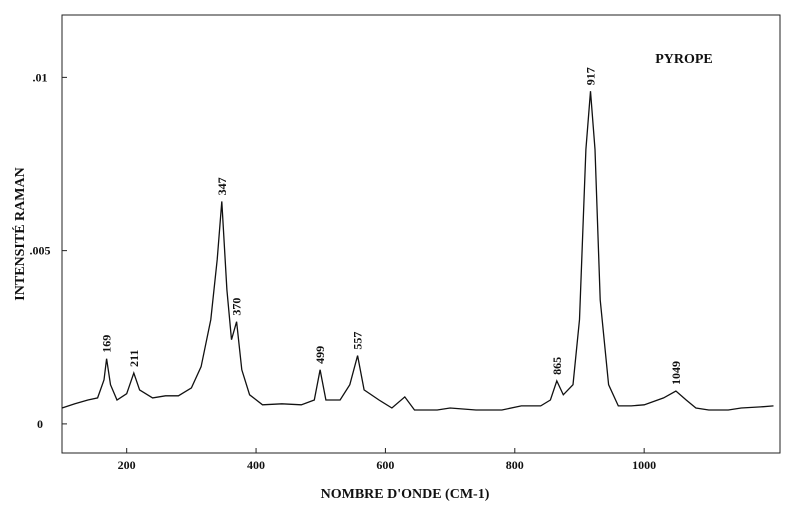  Describe the element at coordinates (19, 233) in the screenshot. I see `y-axis-title: INTENSITÉ RAMAN` at that location.